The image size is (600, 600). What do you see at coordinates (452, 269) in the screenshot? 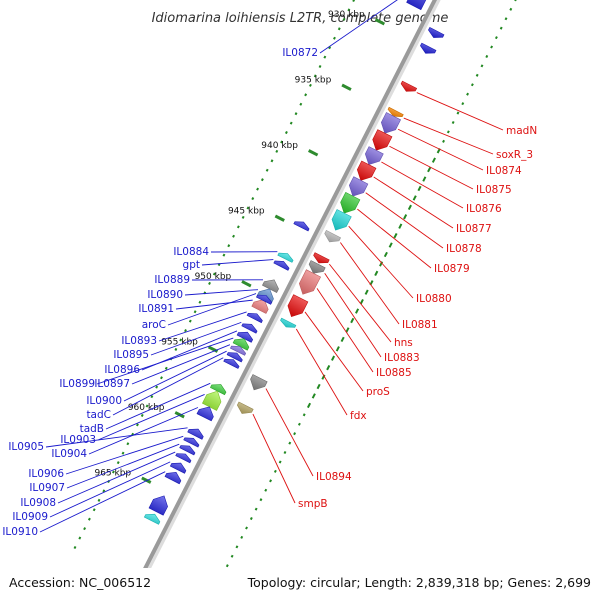
I see `gene-label-il0879: IL0879` at bounding box center [452, 269].